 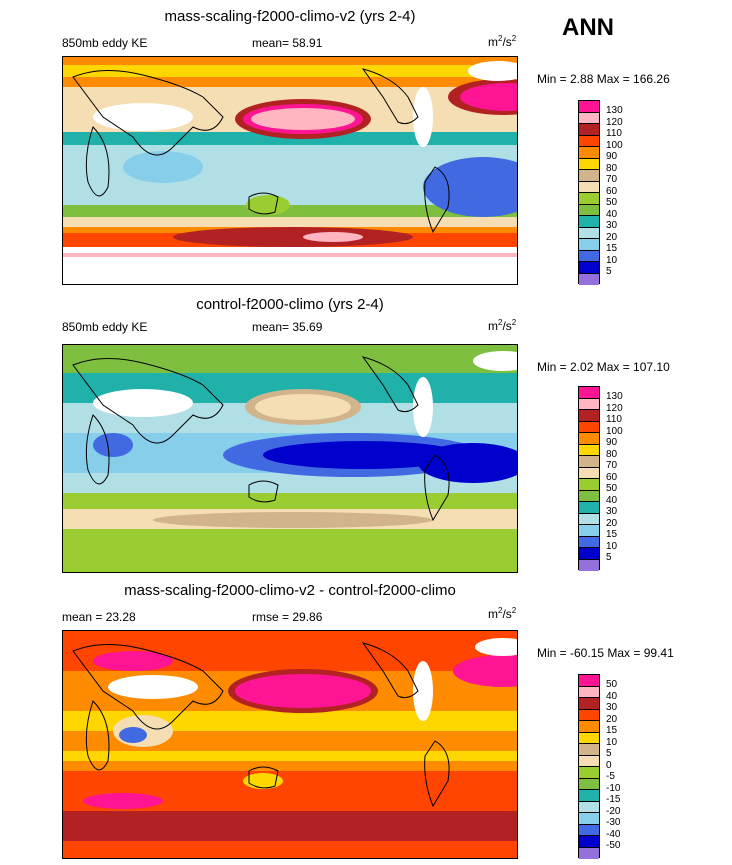 What do you see at coordinates (613, 788) in the screenshot?
I see `colorbar-tick: -10` at bounding box center [613, 788].